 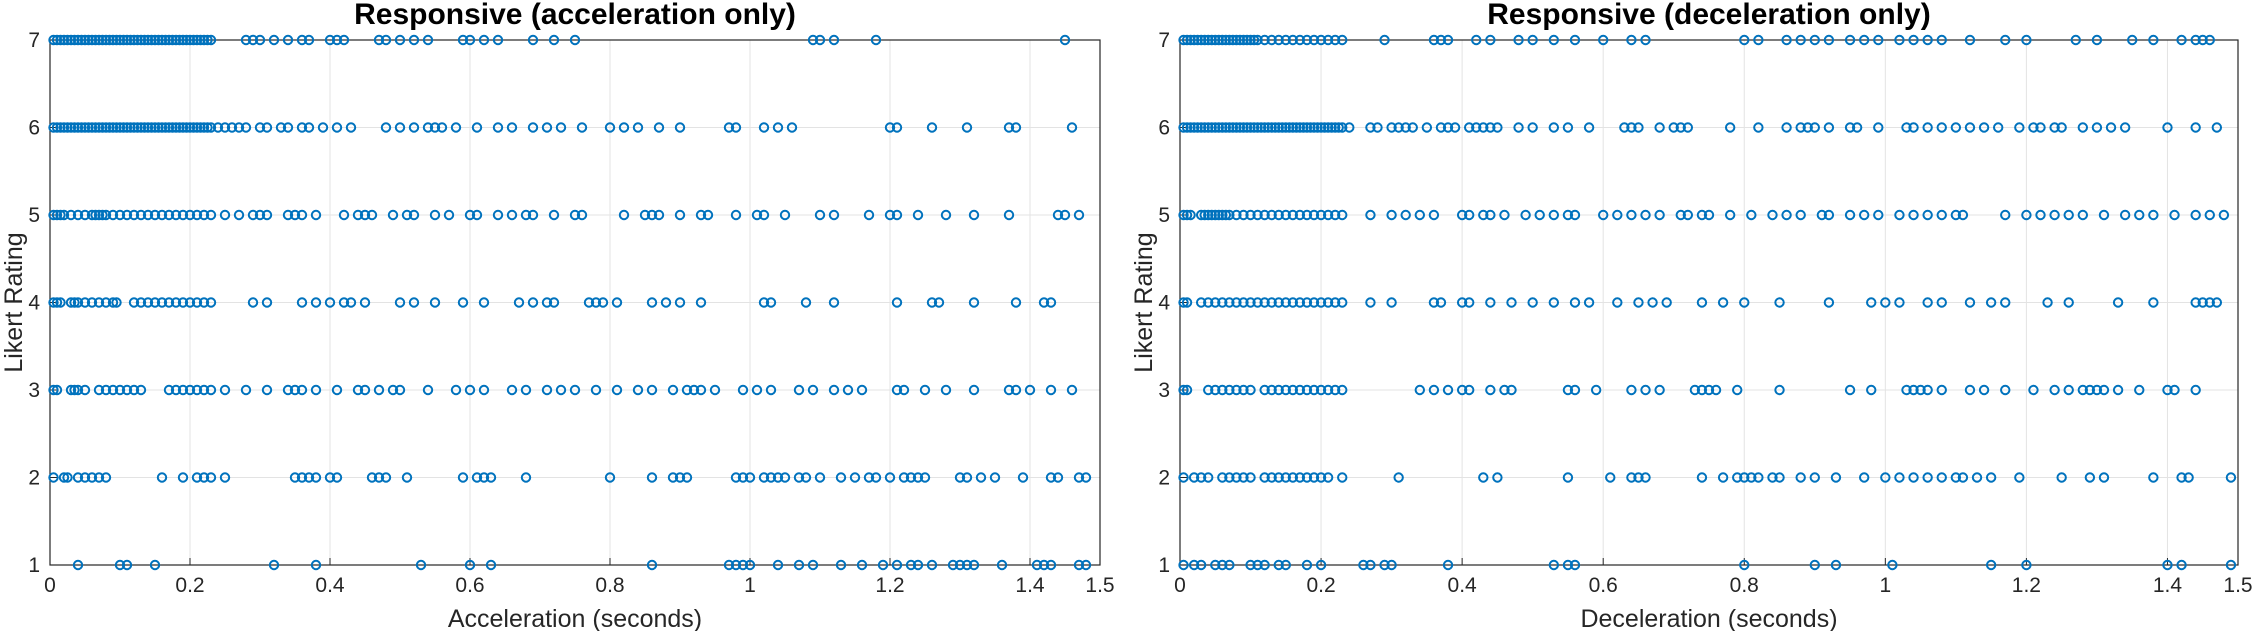 What do you see at coordinates (1099, 585) in the screenshot?
I see `x-tick-label-end: 1.5` at bounding box center [1099, 585].